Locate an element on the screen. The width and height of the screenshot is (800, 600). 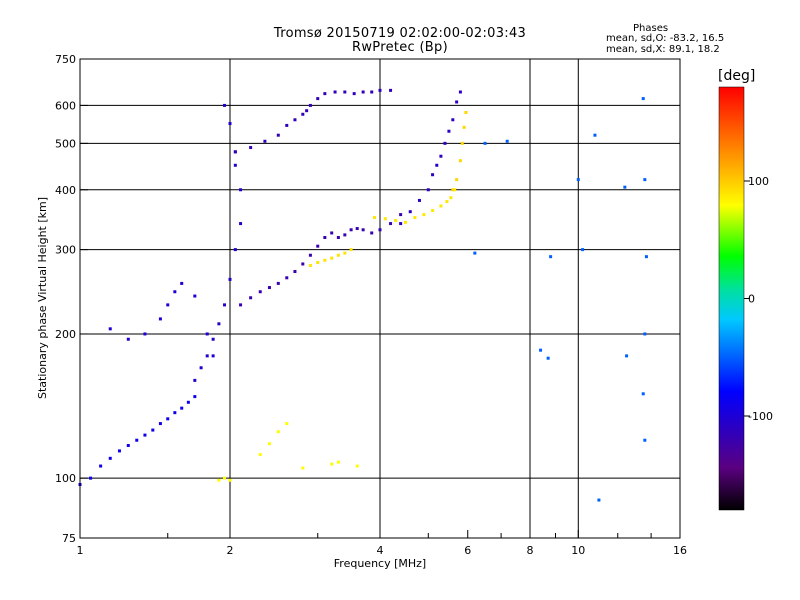
y-tick-label: 750 is located at coordinates (65, 59).